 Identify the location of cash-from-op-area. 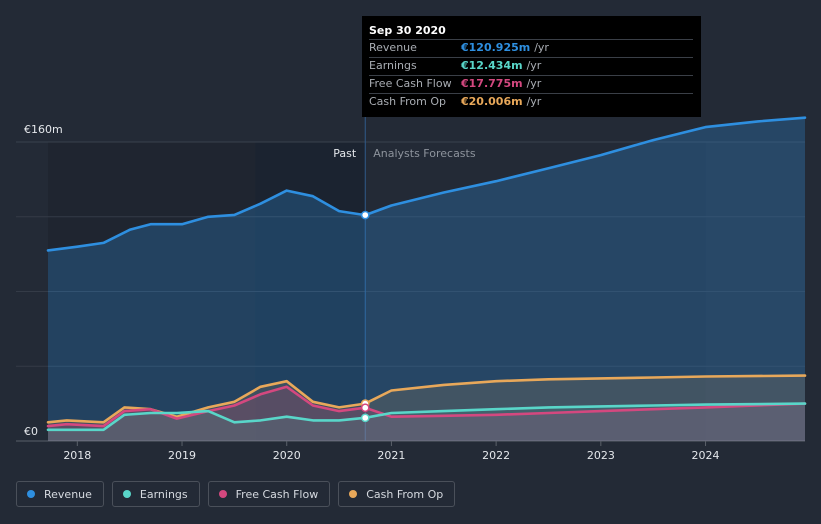
(426, 408).